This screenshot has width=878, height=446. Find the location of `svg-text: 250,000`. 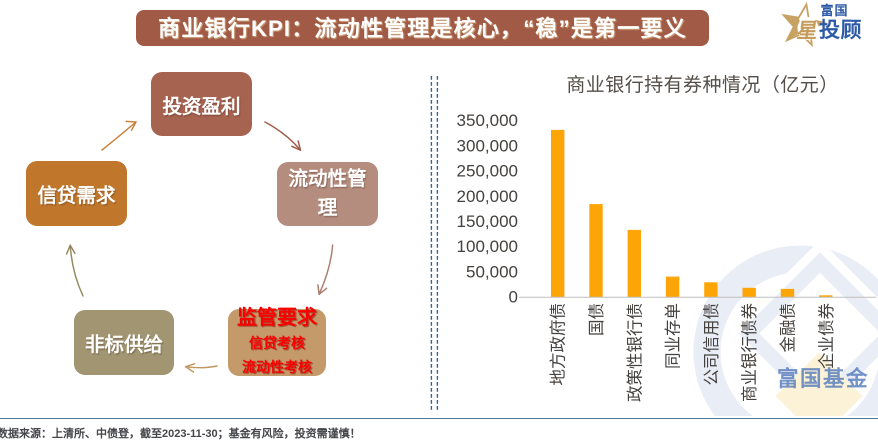

svg-text: 250,000 is located at coordinates (487, 171).